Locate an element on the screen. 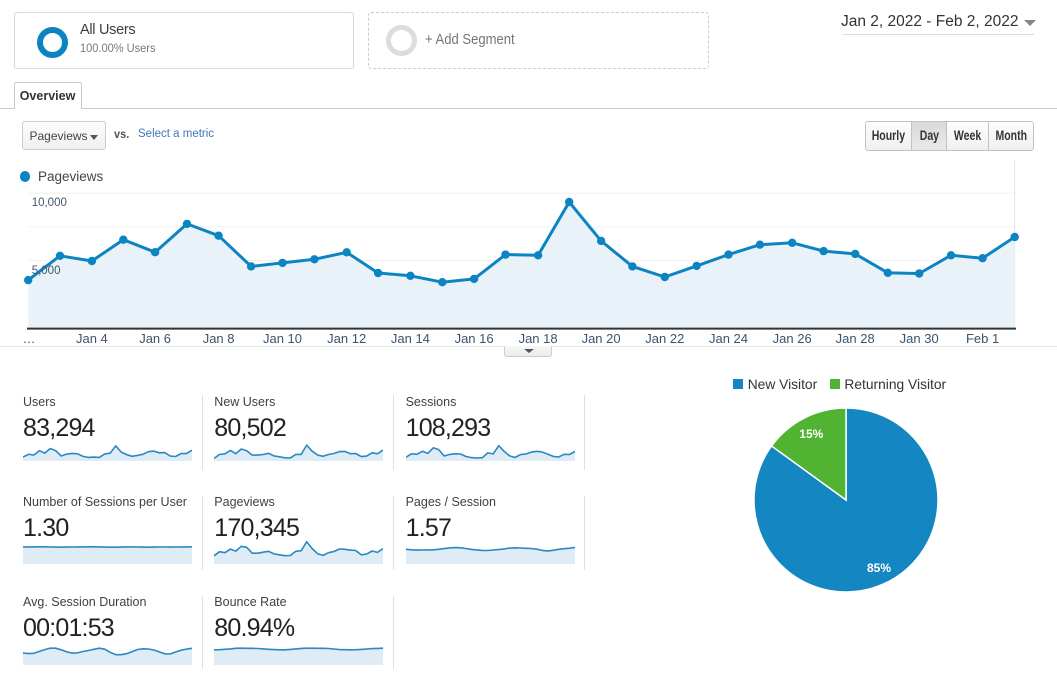  svg-text: Jan 26 is located at coordinates (792, 338).